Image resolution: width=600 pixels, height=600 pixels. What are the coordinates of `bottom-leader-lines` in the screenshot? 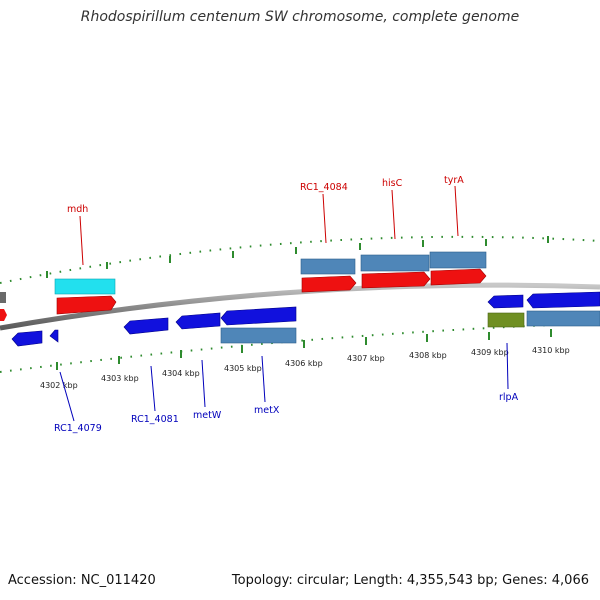 It's located at (284, 382).